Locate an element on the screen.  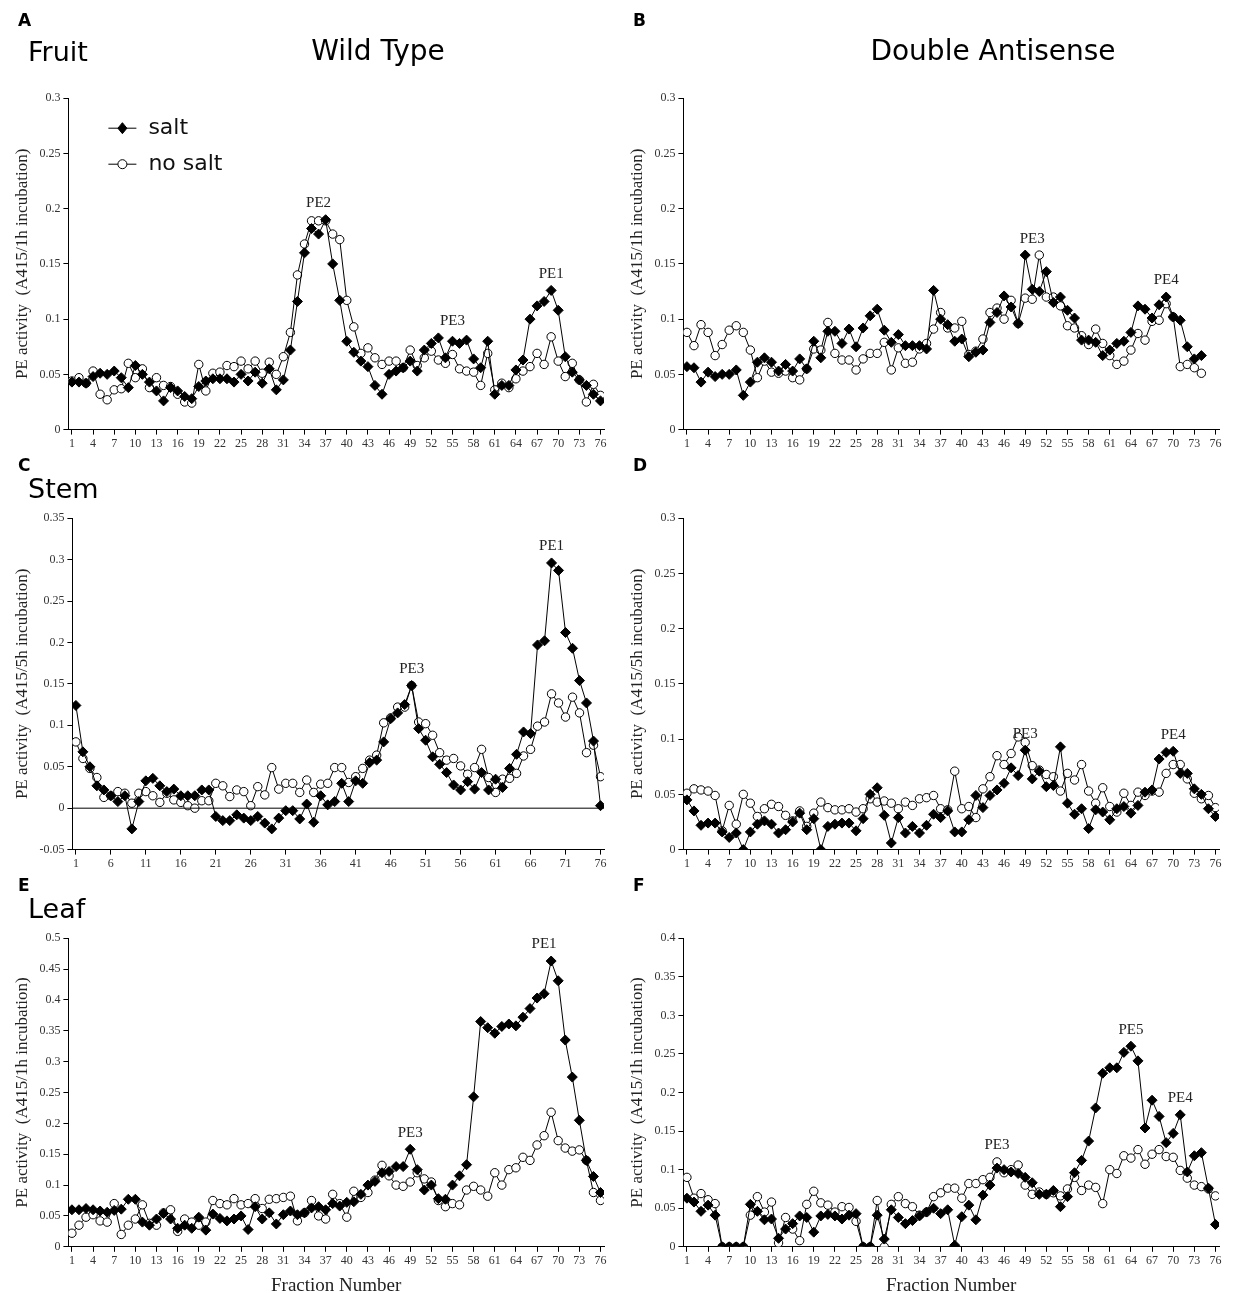
x-tick-label: 40 is located at coordinates (961, 1260).